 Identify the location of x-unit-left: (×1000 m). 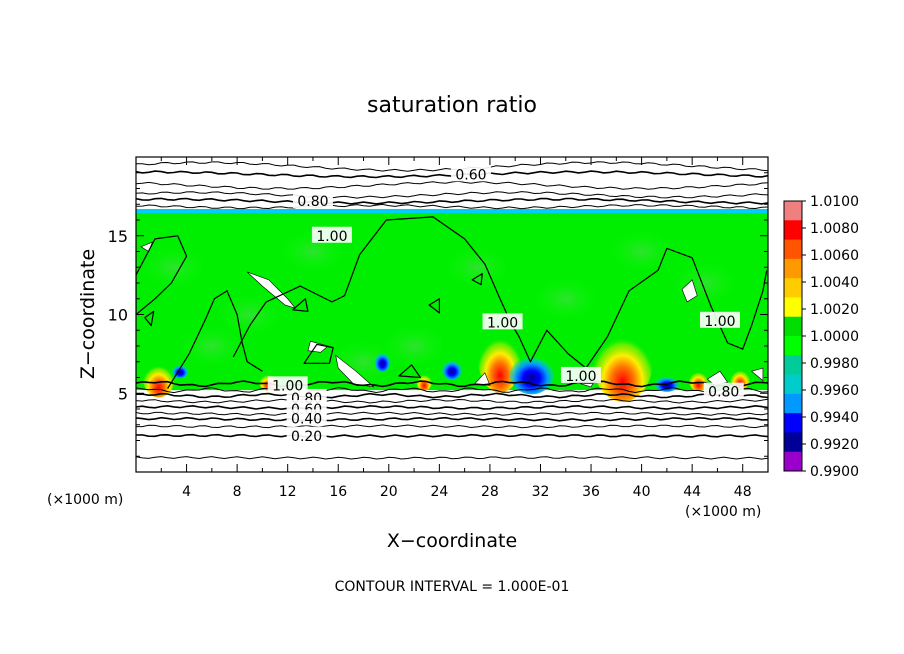
(85, 500).